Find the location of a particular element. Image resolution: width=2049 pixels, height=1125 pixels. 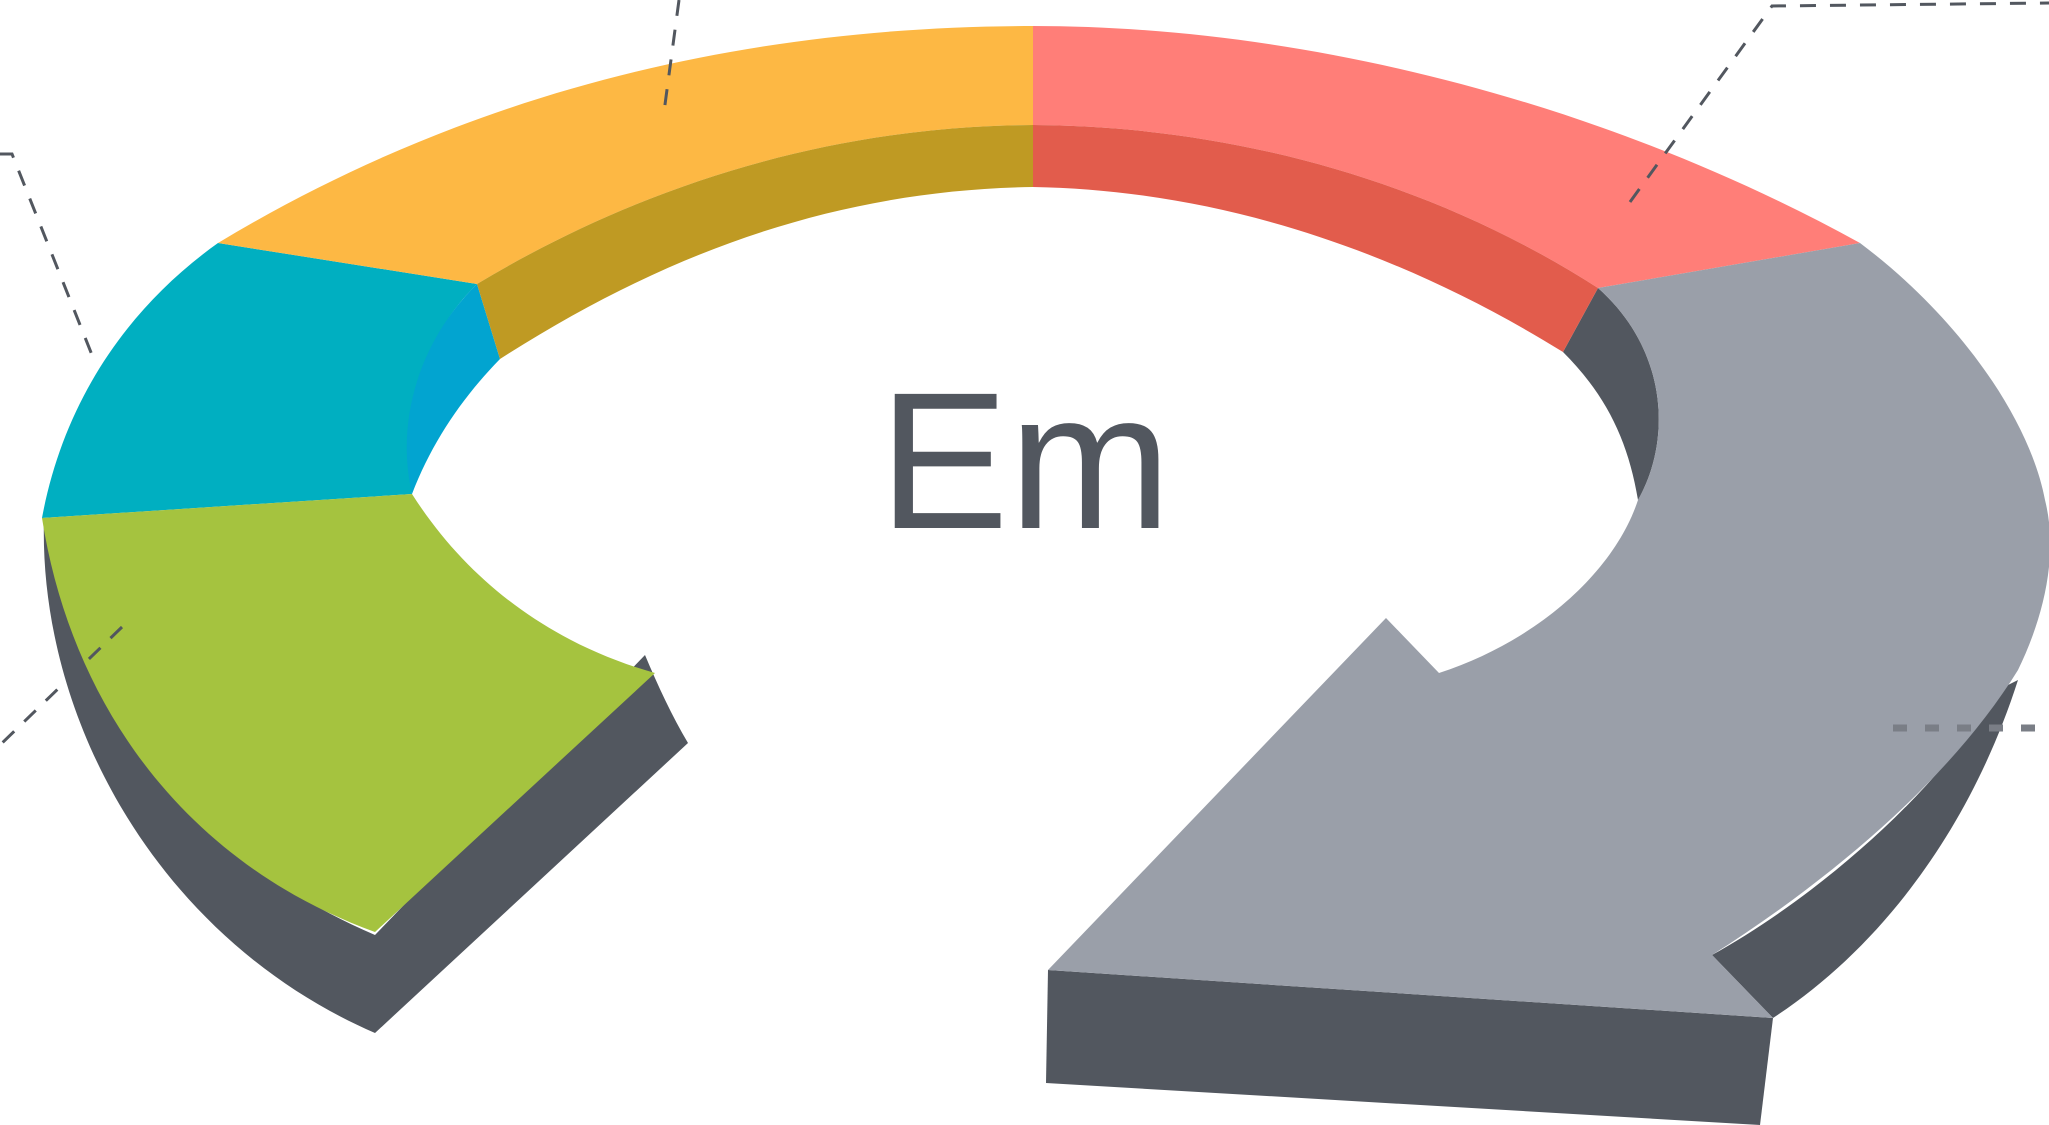

yellow-inner-wall is located at coordinates (755, 242).